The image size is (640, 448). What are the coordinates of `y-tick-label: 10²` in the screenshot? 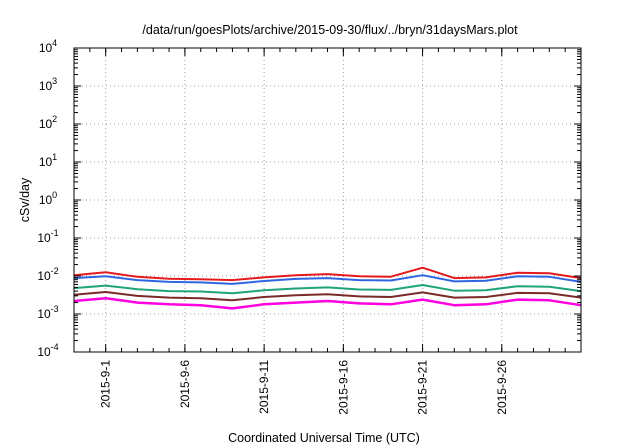 It's located at (48, 122).